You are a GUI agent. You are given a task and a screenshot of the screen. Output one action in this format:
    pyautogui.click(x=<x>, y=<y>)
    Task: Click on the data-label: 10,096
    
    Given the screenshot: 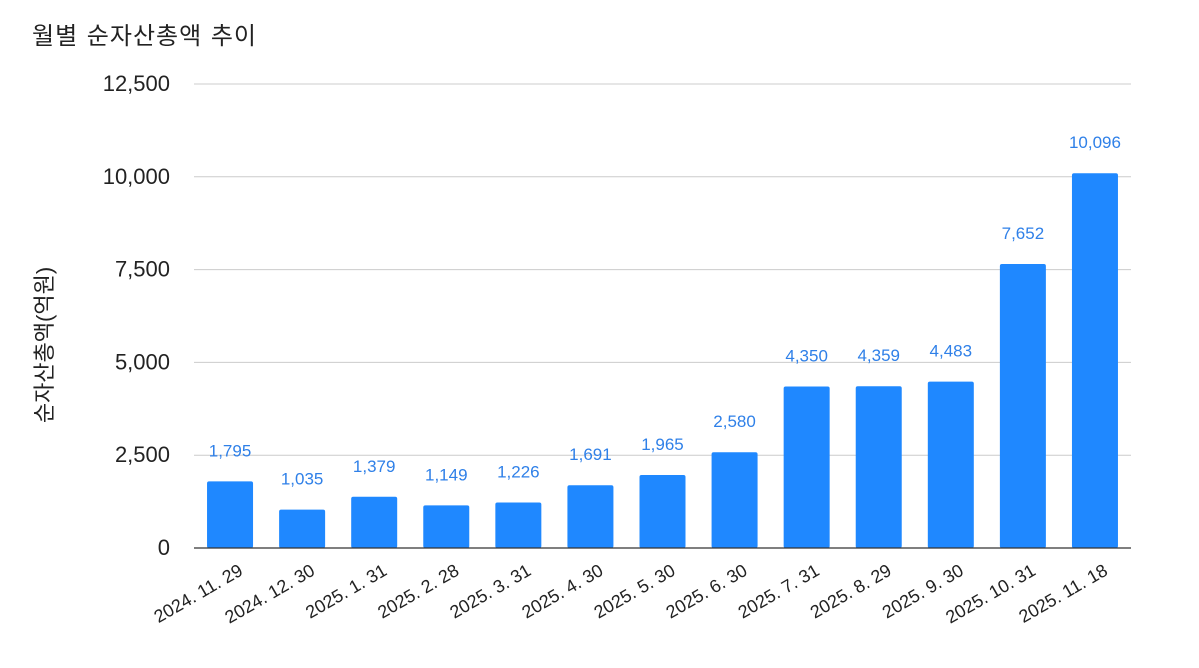 What is the action you would take?
    pyautogui.click(x=1095, y=142)
    